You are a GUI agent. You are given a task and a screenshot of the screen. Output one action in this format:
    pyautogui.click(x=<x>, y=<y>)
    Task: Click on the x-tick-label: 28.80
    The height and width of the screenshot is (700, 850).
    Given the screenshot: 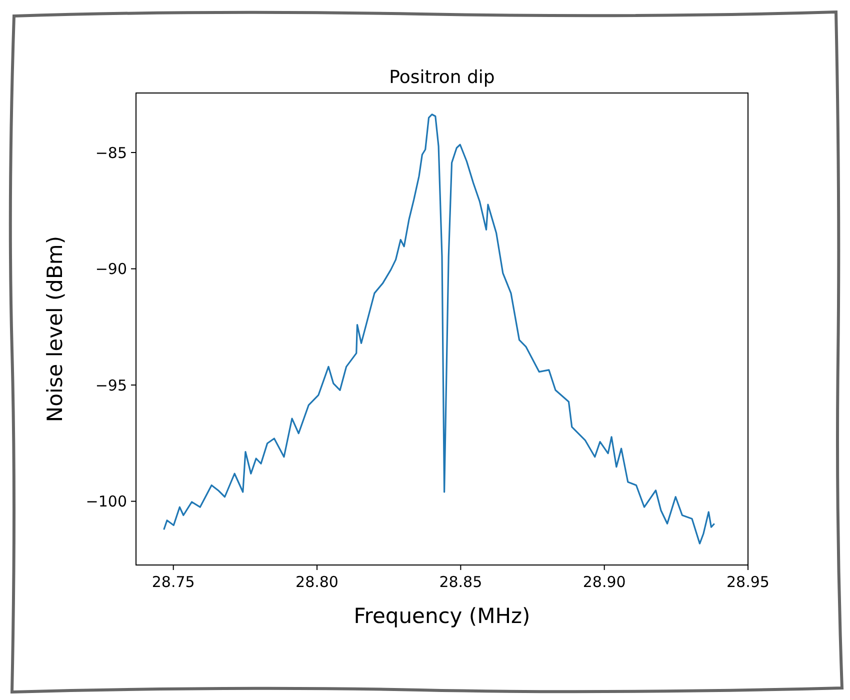 What is the action you would take?
    pyautogui.click(x=317, y=582)
    